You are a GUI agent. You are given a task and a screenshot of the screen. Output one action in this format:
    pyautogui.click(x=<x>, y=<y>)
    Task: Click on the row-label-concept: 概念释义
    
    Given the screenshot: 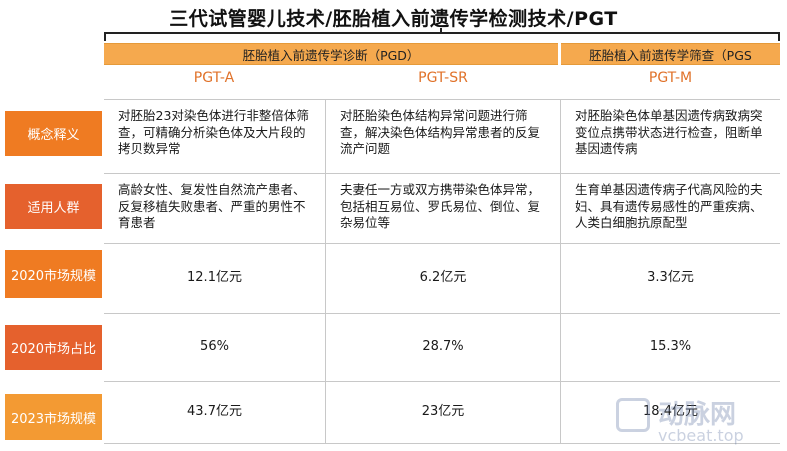 What is the action you would take?
    pyautogui.click(x=53, y=133)
    